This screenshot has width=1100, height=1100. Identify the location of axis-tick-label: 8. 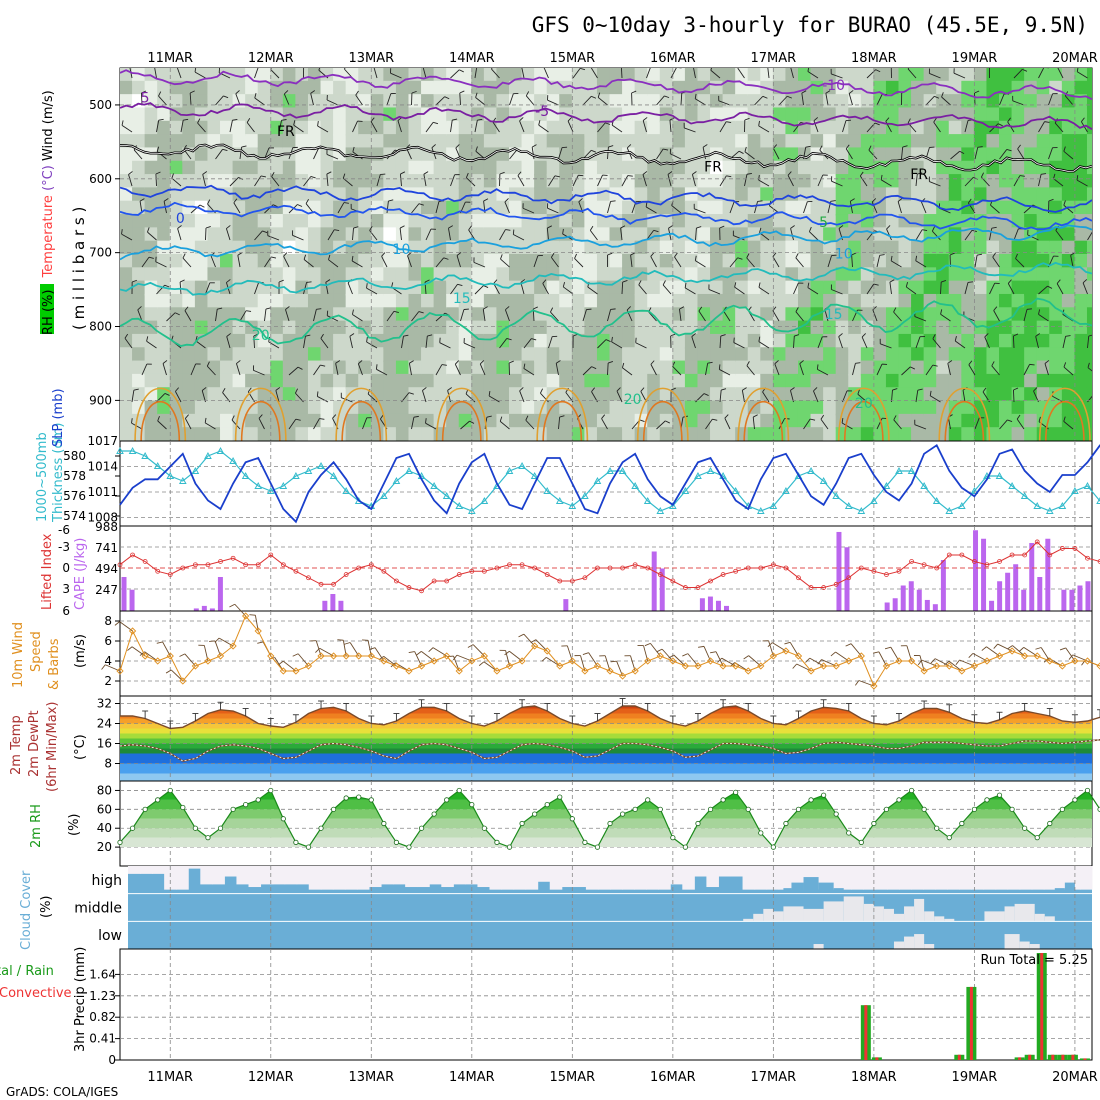
(108, 764).